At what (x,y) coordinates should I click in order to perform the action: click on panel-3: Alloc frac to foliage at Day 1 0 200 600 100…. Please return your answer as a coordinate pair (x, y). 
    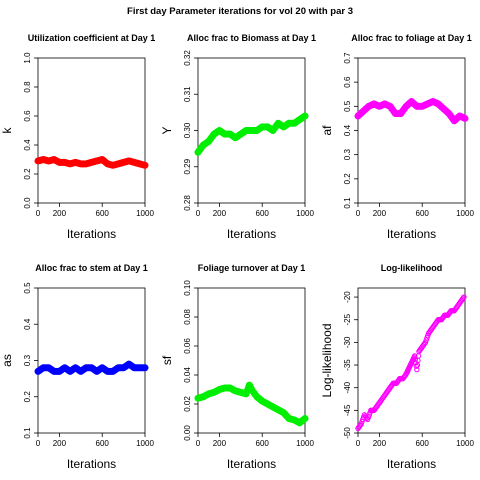
    Looking at the image, I should click on (397, 137).